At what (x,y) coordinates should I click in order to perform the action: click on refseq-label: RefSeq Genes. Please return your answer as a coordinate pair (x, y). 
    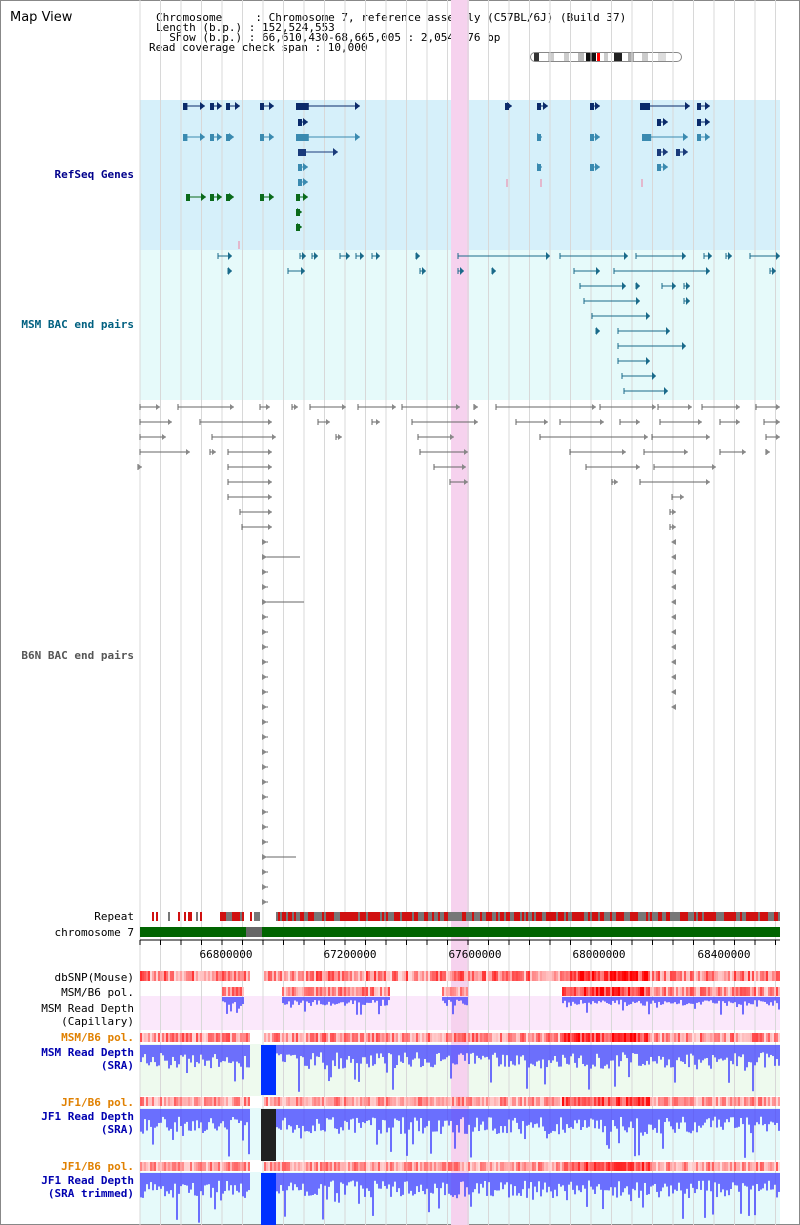
    Looking at the image, I should click on (94, 174).